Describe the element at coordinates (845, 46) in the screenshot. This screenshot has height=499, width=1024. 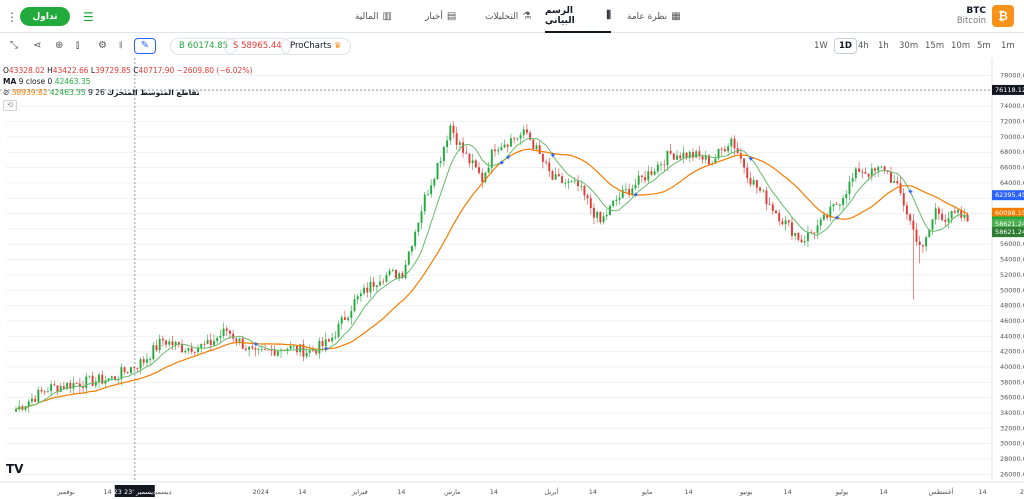
I see `timeframe-1d: 1D` at that location.